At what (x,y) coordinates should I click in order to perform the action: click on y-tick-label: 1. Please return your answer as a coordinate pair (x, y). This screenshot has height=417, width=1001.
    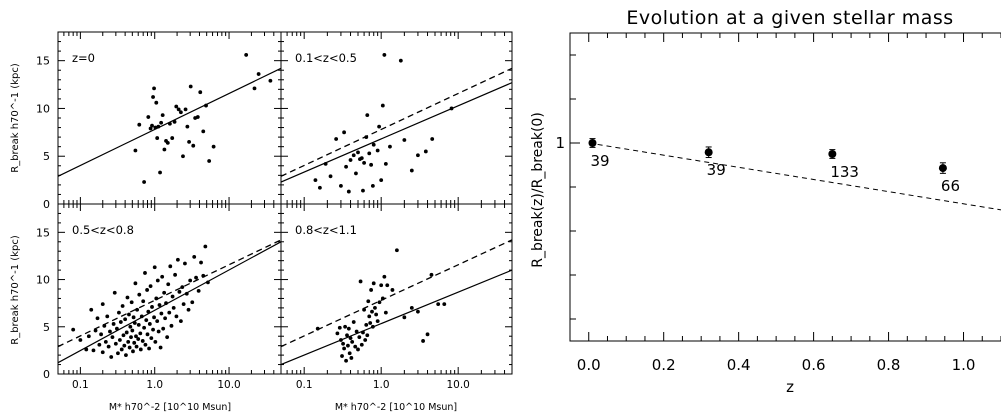
    Looking at the image, I should click on (560, 143).